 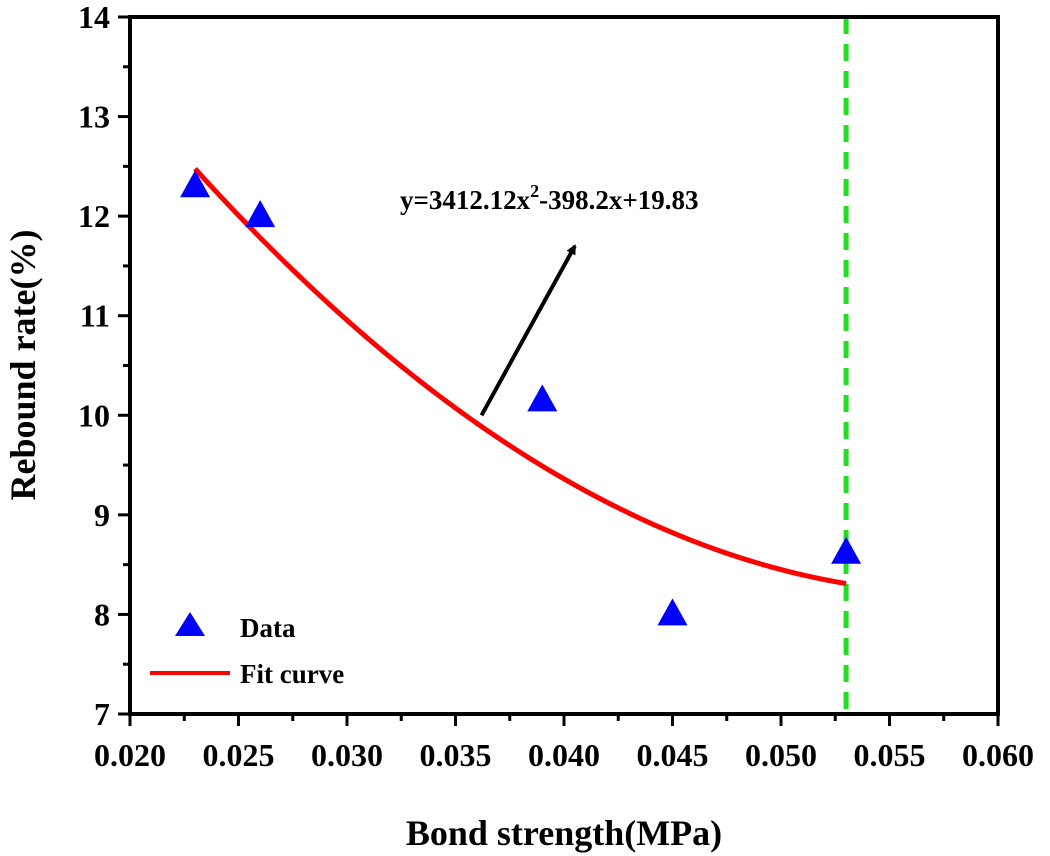 What do you see at coordinates (347, 755) in the screenshot?
I see `x-tick-label: 0.030` at bounding box center [347, 755].